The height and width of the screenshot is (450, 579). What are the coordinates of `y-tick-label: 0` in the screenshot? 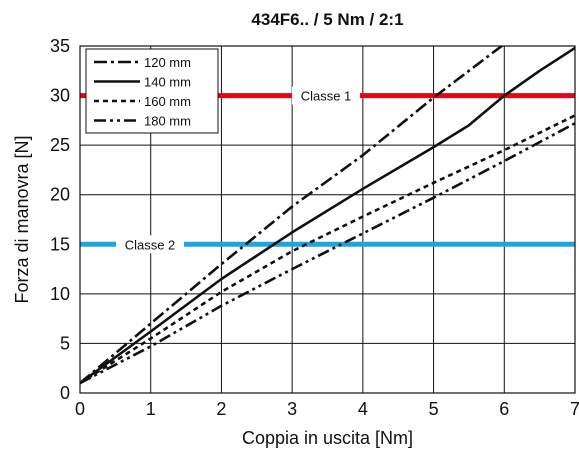 It's located at (65, 393).